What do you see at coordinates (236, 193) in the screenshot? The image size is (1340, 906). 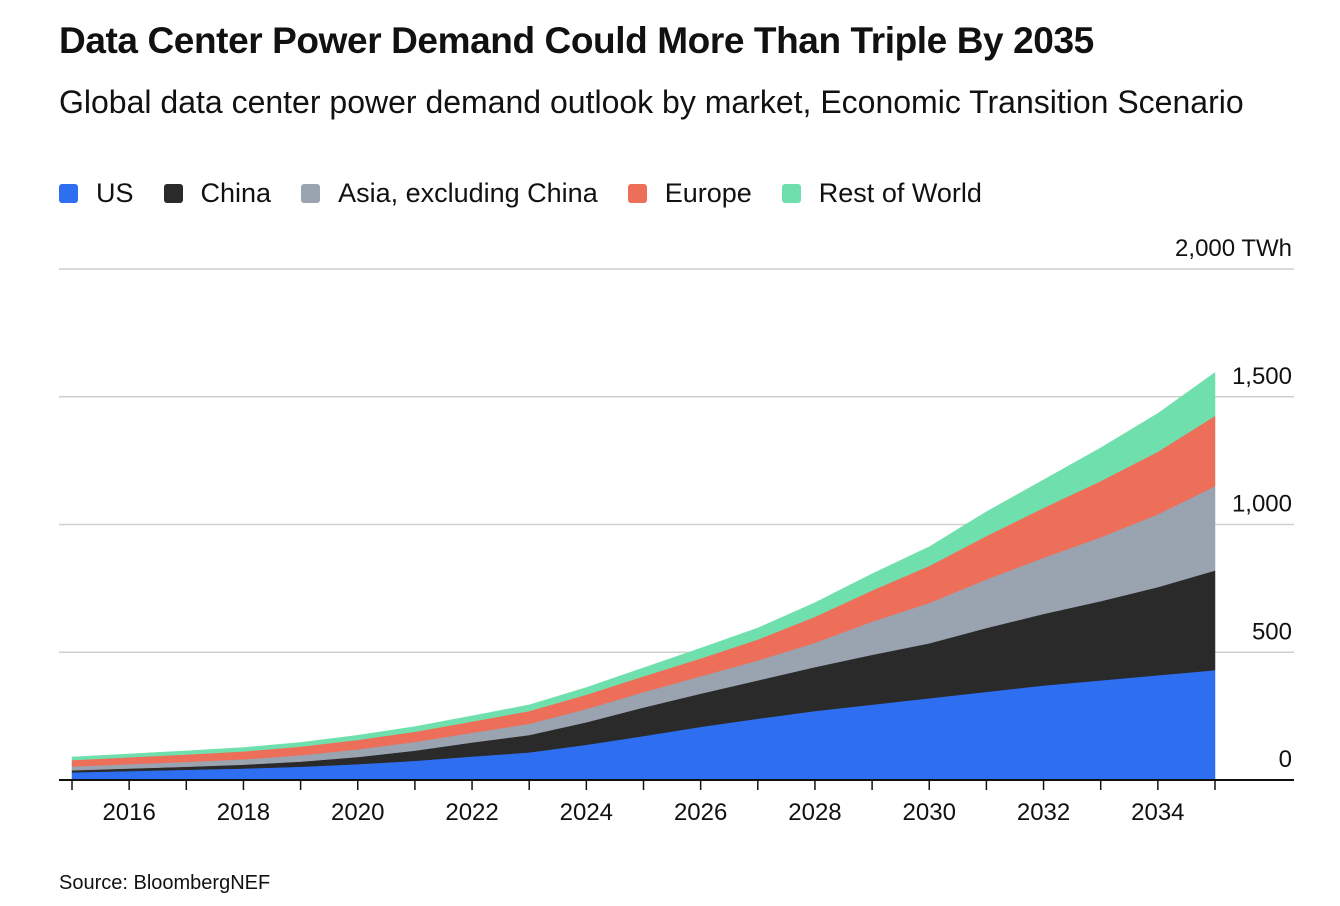 I see `legend-label-china: China` at bounding box center [236, 193].